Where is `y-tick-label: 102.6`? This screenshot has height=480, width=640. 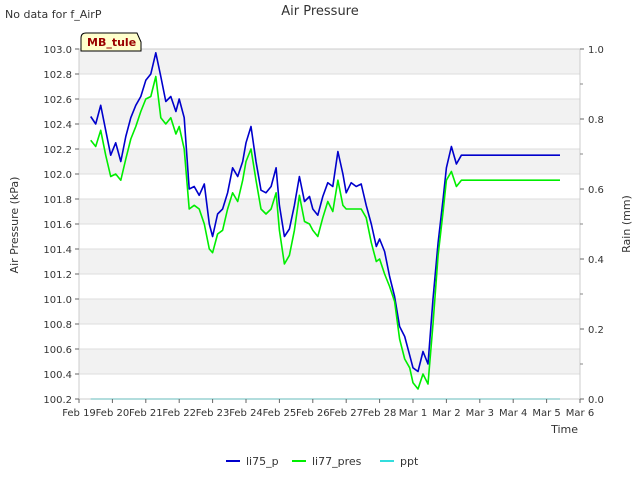
y-tick-label: 102.6 is located at coordinates (57, 100).